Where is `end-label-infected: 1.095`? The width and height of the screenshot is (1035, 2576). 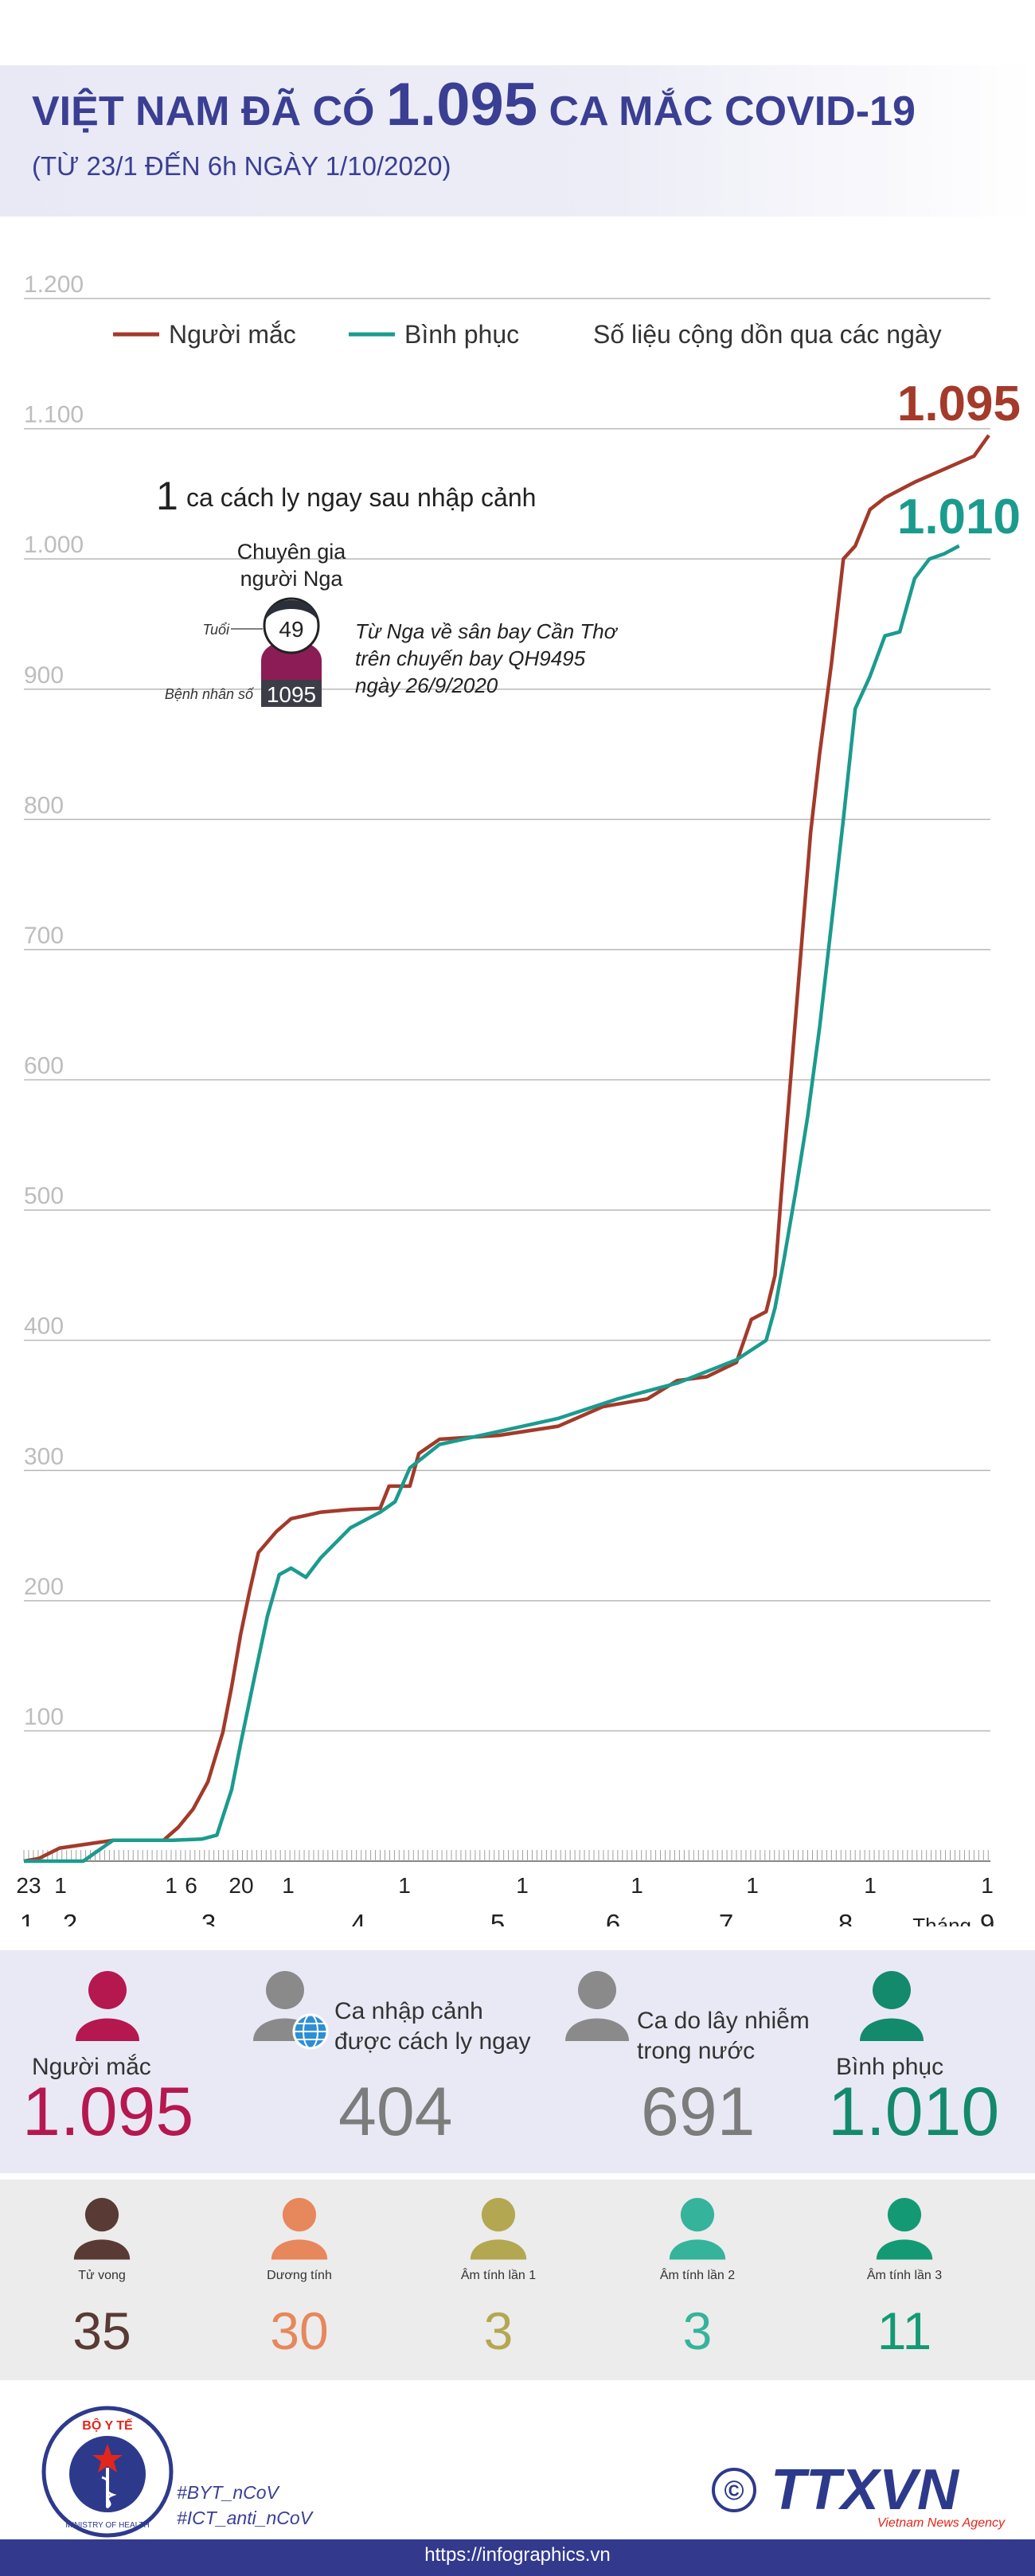 end-label-infected: 1.095 is located at coordinates (959, 404).